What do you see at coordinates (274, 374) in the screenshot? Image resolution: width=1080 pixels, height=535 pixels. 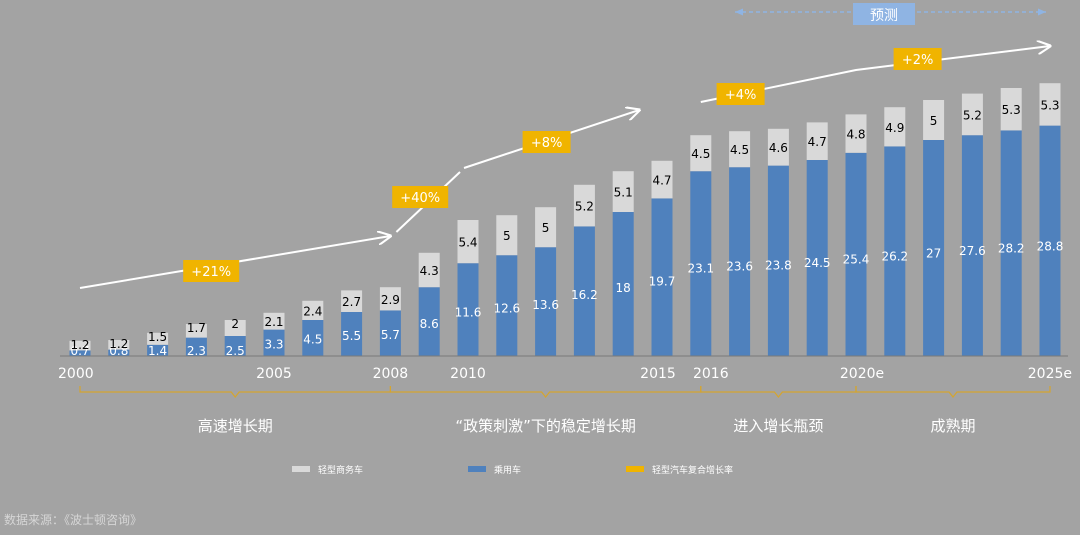 I see `x-tick-label: 2005` at bounding box center [274, 374].